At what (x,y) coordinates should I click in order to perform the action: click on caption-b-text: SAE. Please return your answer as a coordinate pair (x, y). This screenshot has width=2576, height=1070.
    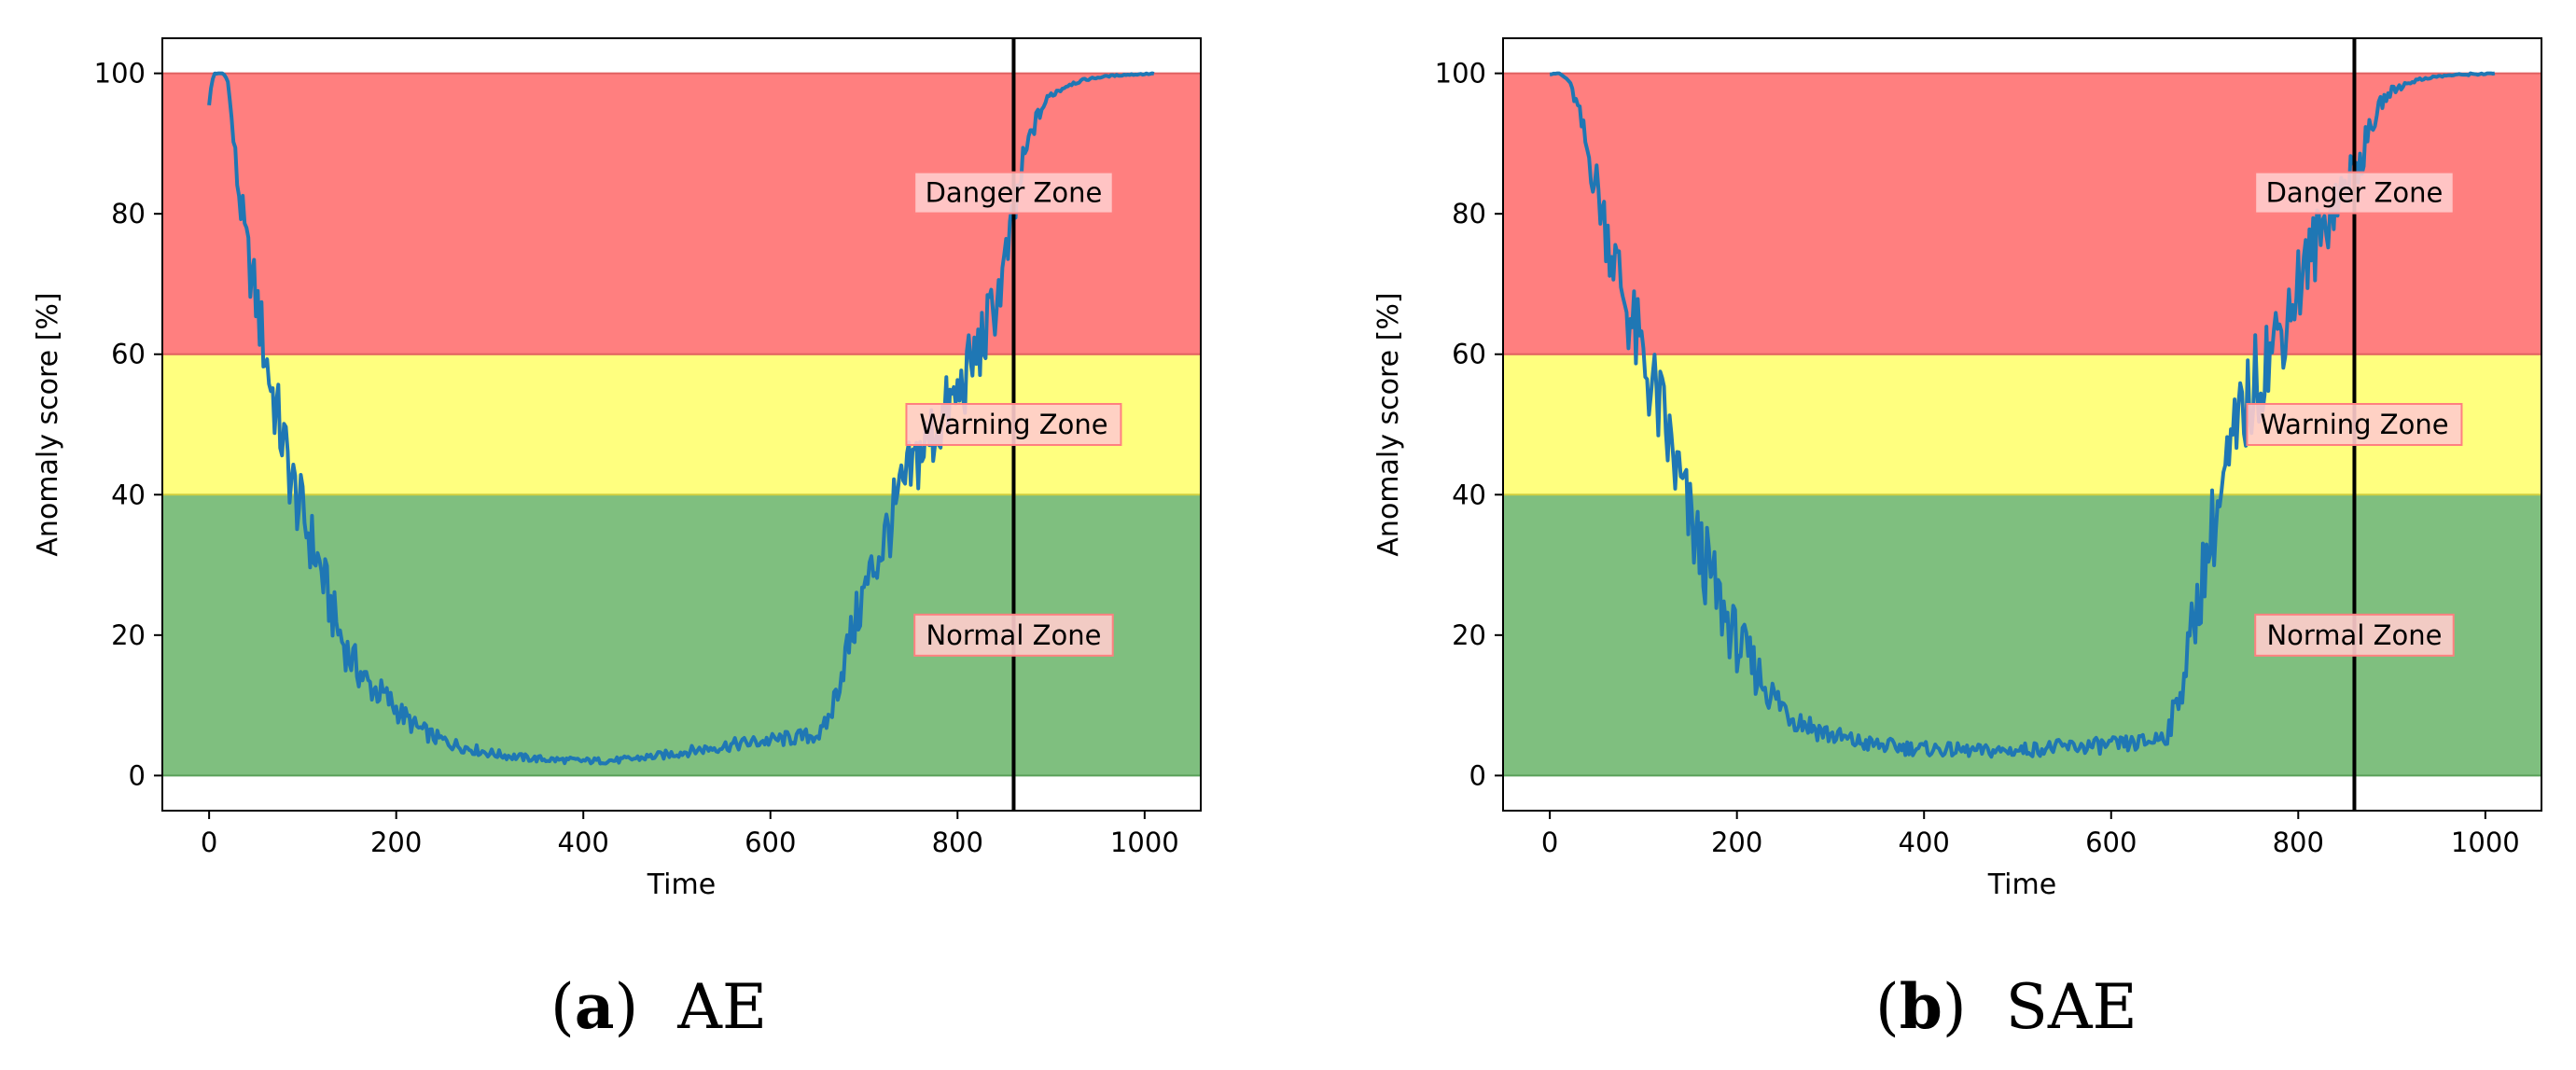
    Looking at the image, I should click on (2071, 1007).